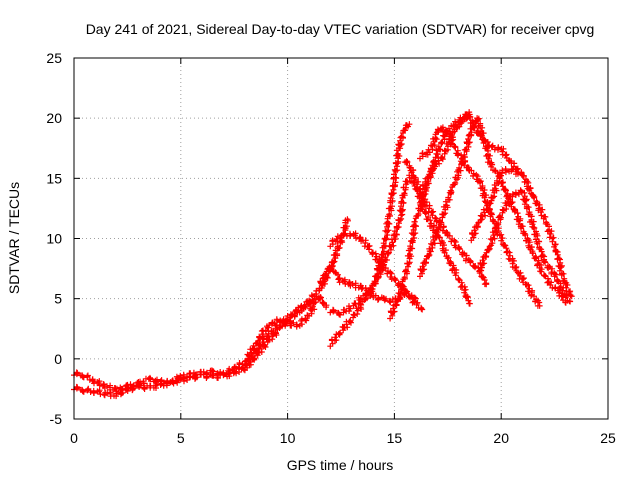 The image size is (640, 485). I want to click on x-tick-label: 20, so click(501, 438).